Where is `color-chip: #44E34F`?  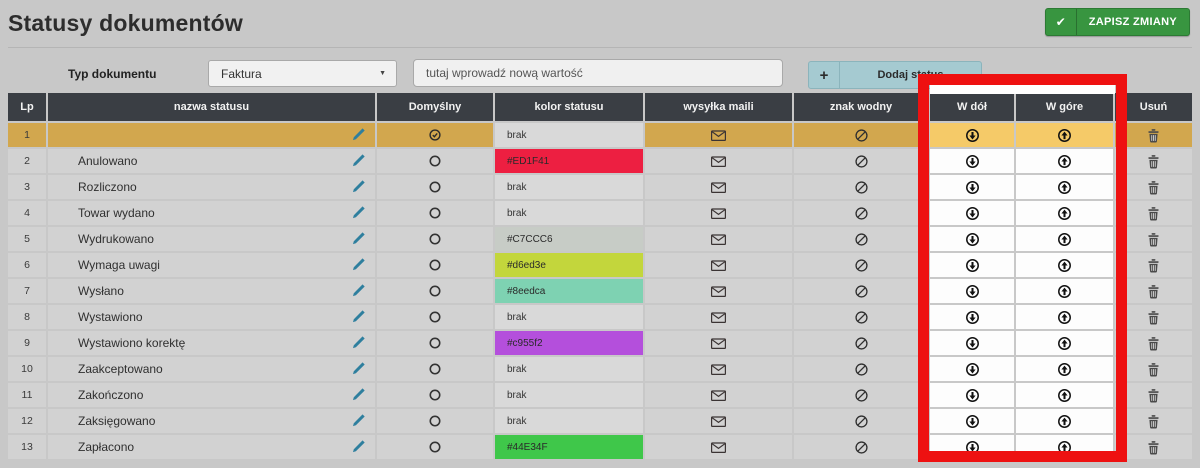 color-chip: #44E34F is located at coordinates (569, 447).